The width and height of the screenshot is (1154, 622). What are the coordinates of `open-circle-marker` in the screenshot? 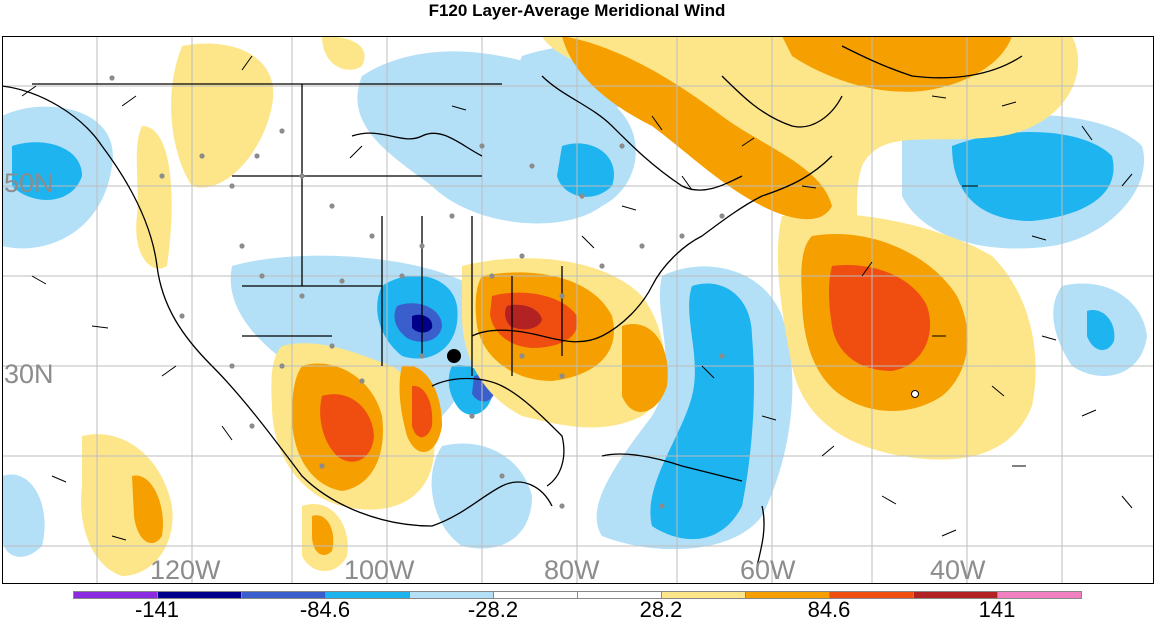 It's located at (915, 394).